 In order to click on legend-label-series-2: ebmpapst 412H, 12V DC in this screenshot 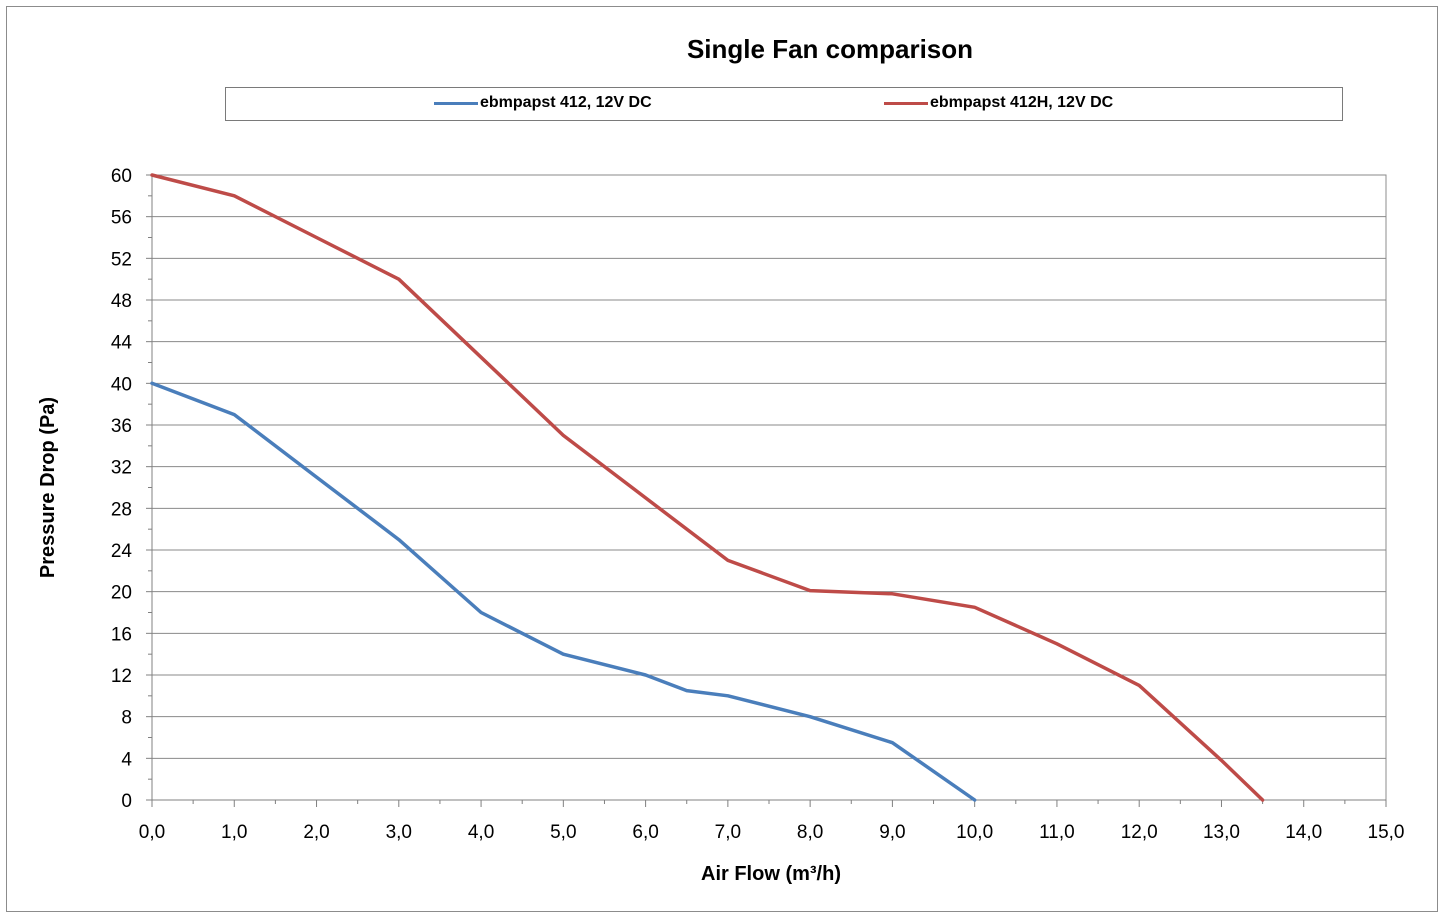, I will do `click(1022, 102)`.